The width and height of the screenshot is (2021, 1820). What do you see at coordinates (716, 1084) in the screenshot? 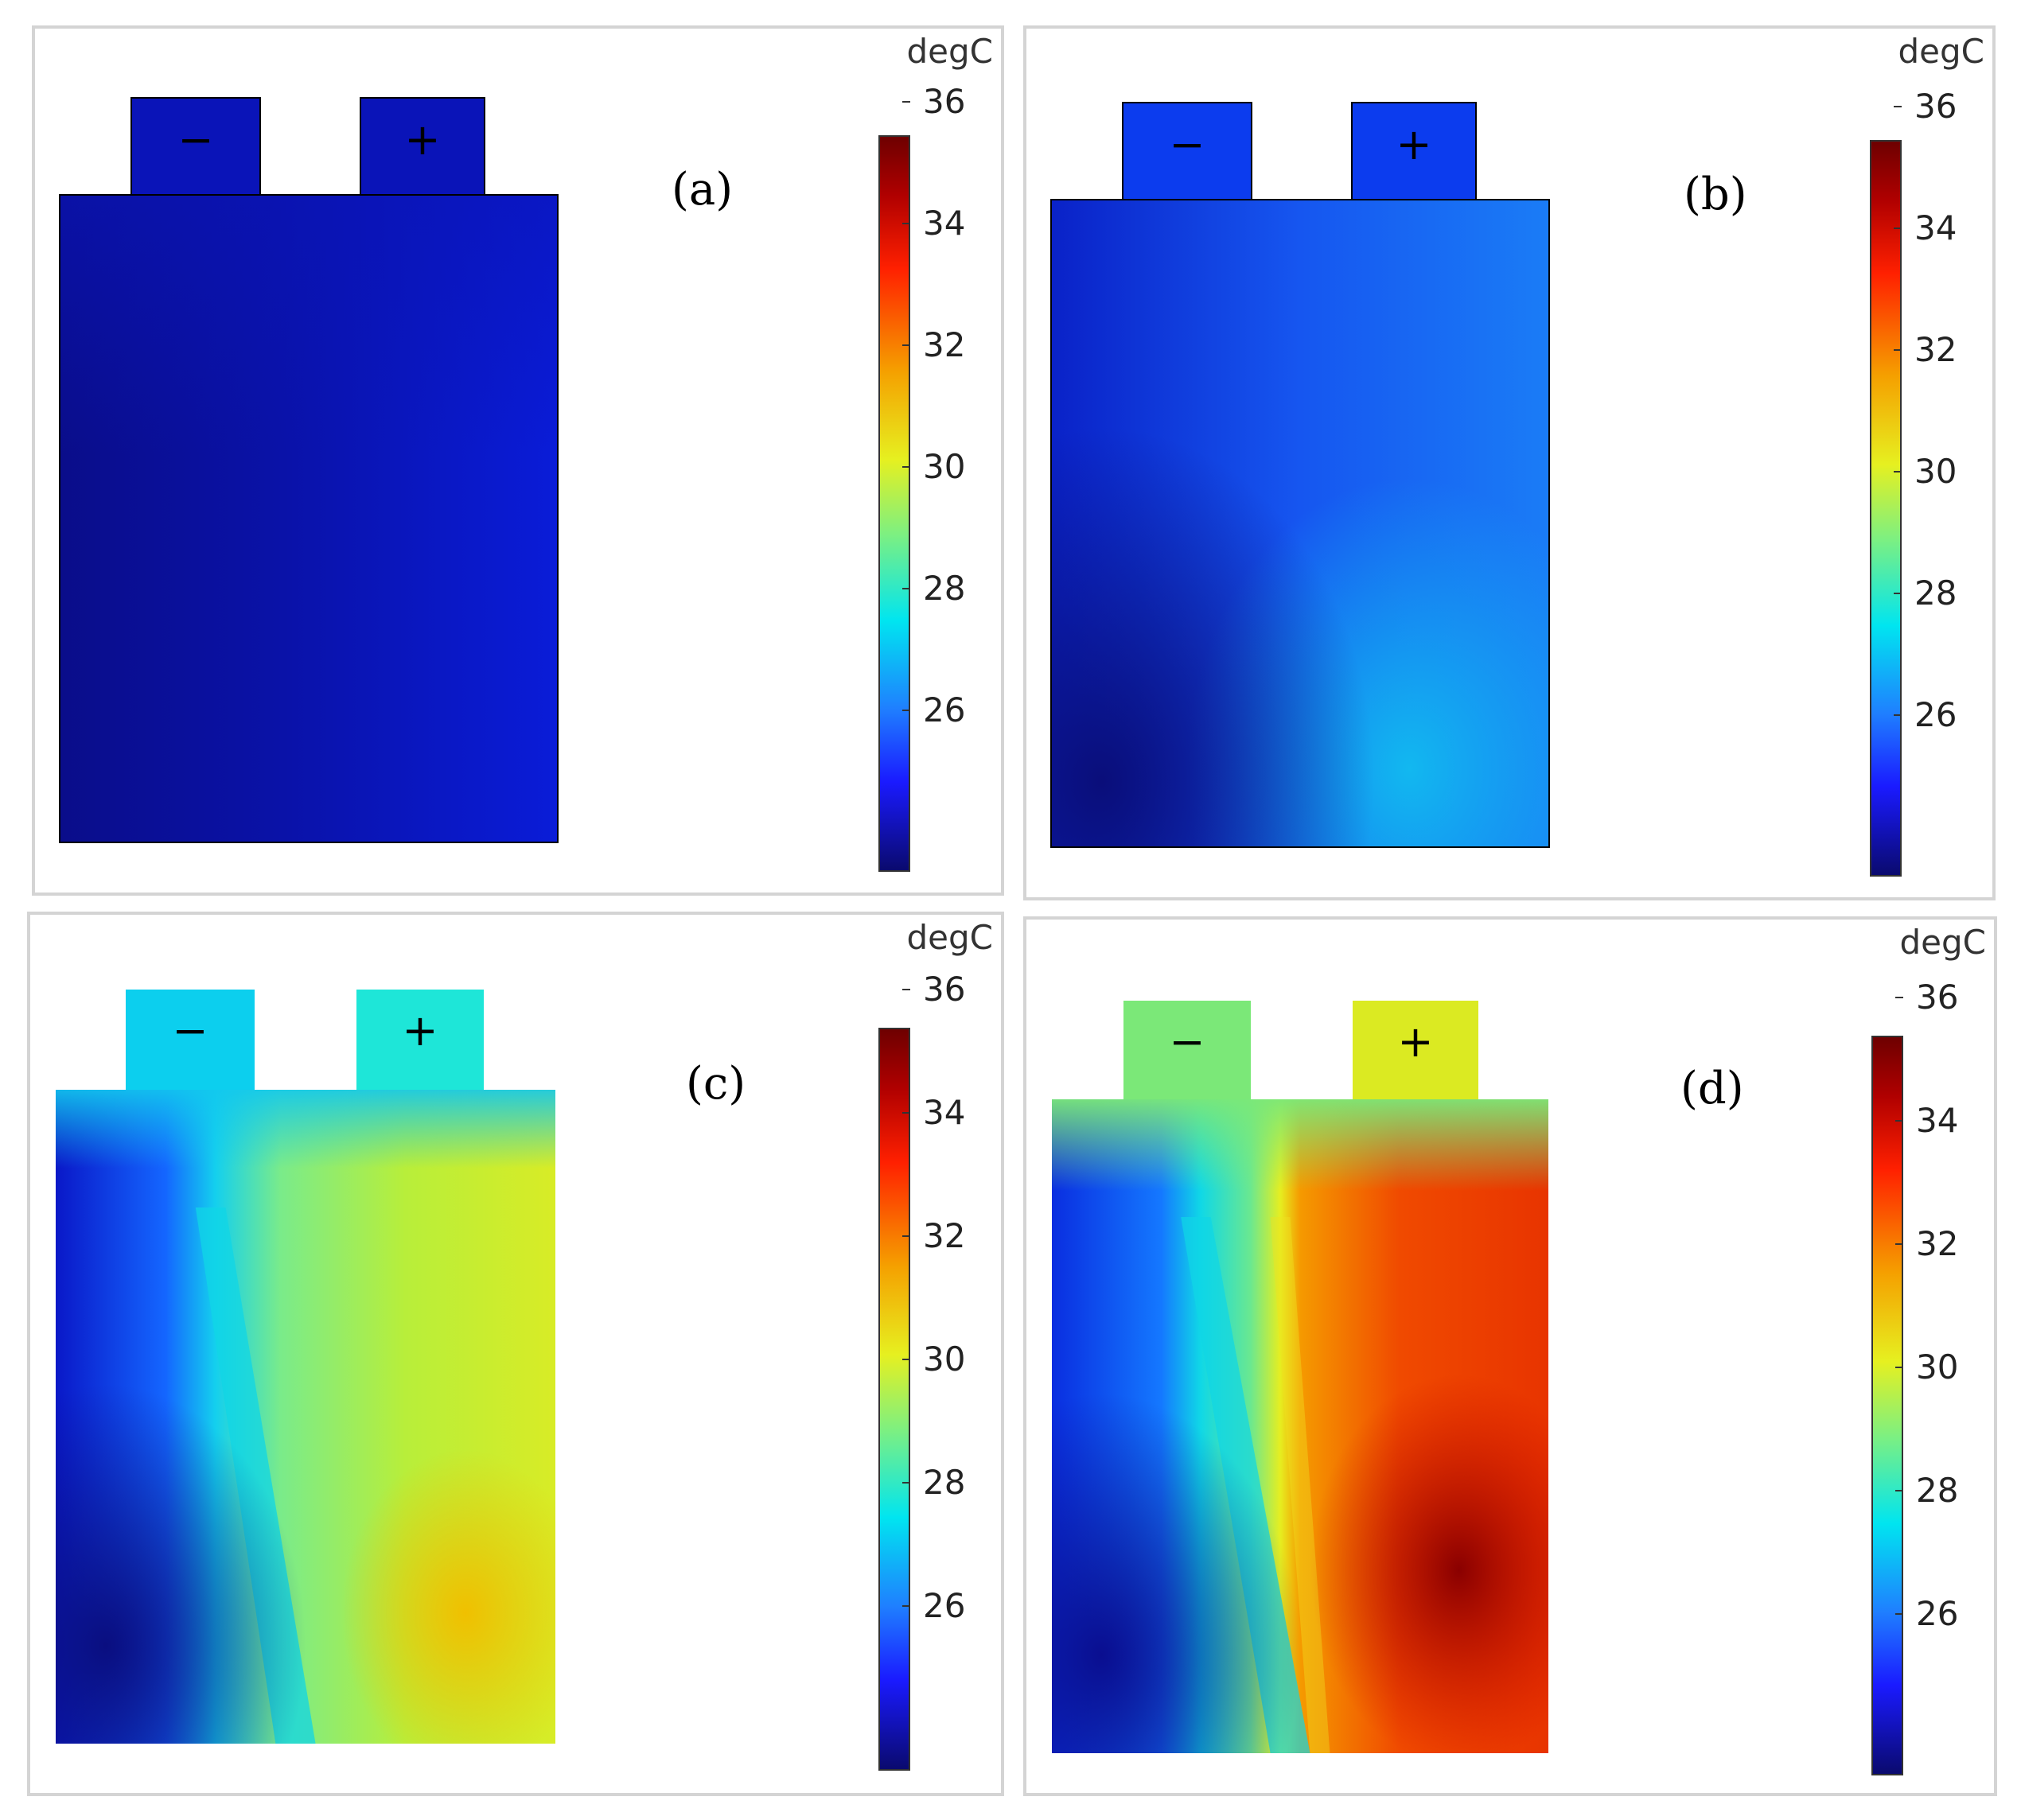
I see `panel-label: (c)` at bounding box center [716, 1084].